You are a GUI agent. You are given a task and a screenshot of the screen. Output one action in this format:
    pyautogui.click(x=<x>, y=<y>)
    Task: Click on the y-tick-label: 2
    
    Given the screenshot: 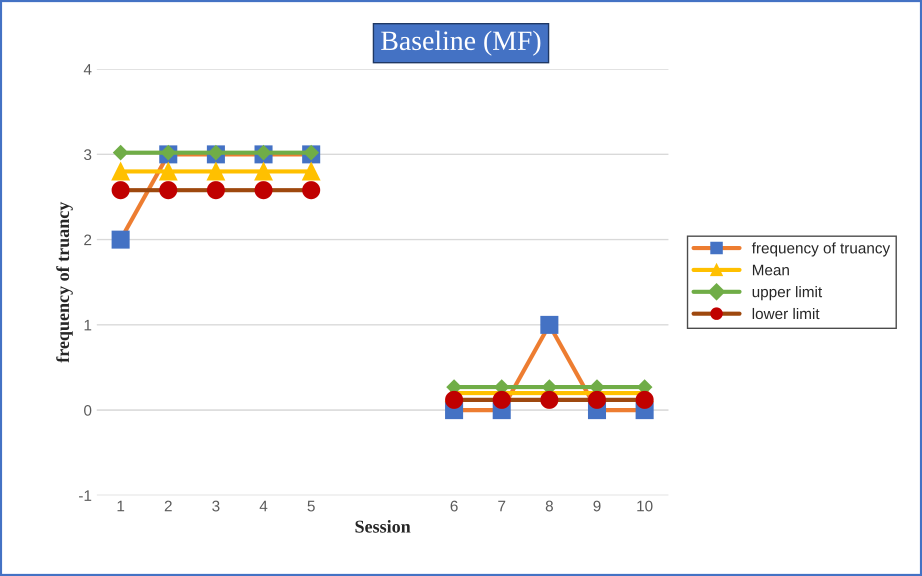 What is the action you would take?
    pyautogui.click(x=88, y=240)
    